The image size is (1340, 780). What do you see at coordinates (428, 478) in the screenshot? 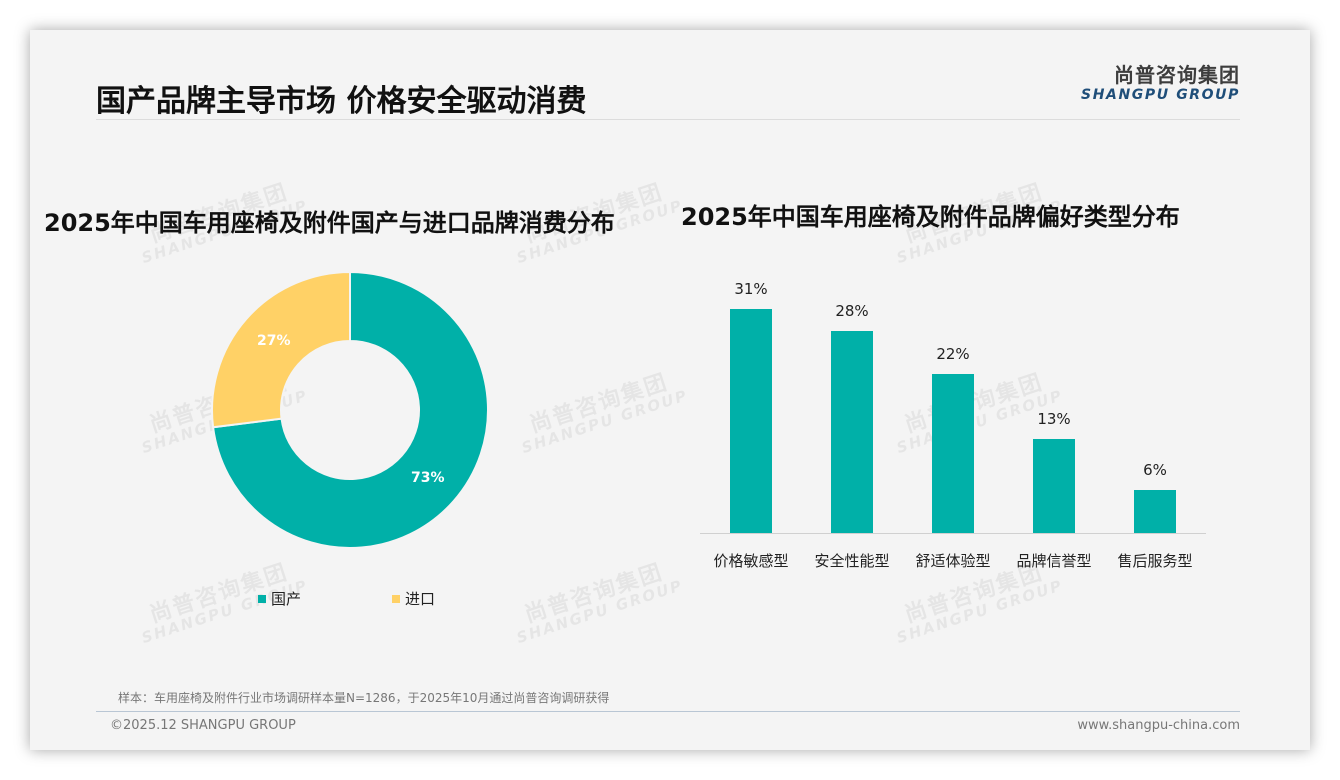
I see `donut-label-domestic: 73%` at bounding box center [428, 478].